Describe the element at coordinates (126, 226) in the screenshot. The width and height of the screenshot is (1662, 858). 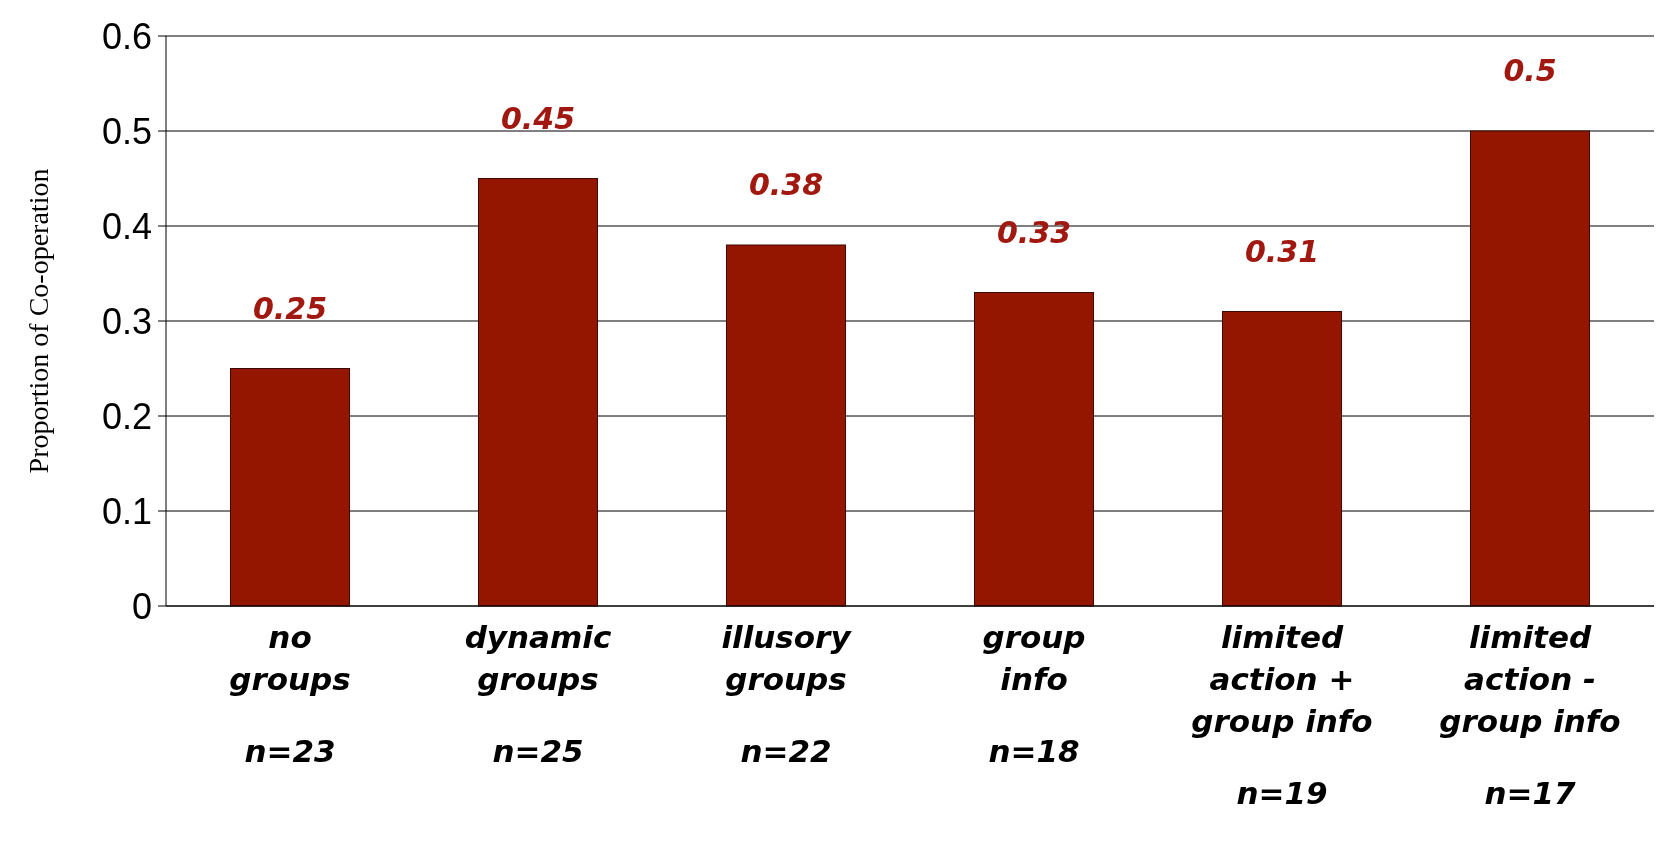
I see `y-tick-label: 0.4` at that location.